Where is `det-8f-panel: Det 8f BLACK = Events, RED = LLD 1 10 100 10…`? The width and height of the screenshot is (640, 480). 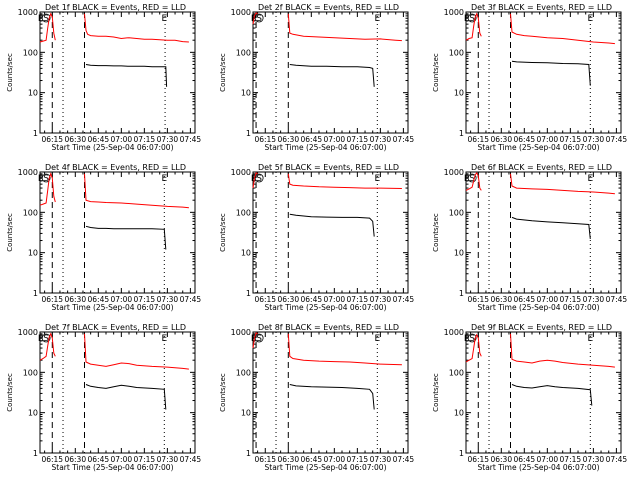
det-8f-panel: Det 8f BLACK = Events, RED = LLD 1 10 100 10… is located at coordinates (316, 397).